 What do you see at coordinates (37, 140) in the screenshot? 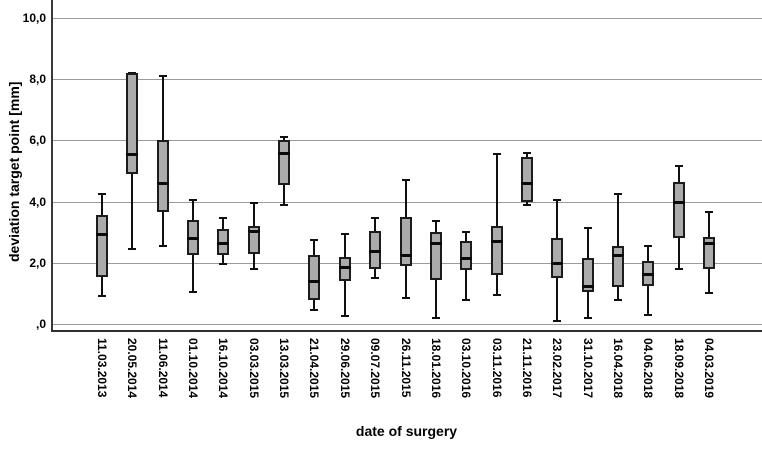
I see `y-tick-label: 6,0` at bounding box center [37, 140].